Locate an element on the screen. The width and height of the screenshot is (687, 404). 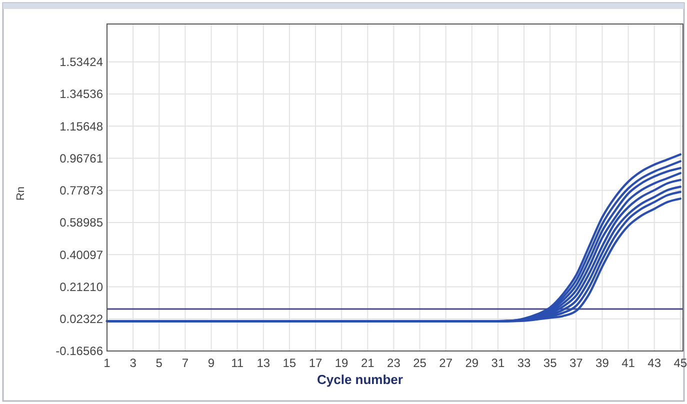
y-axis-title: Rn is located at coordinates (21, 193).